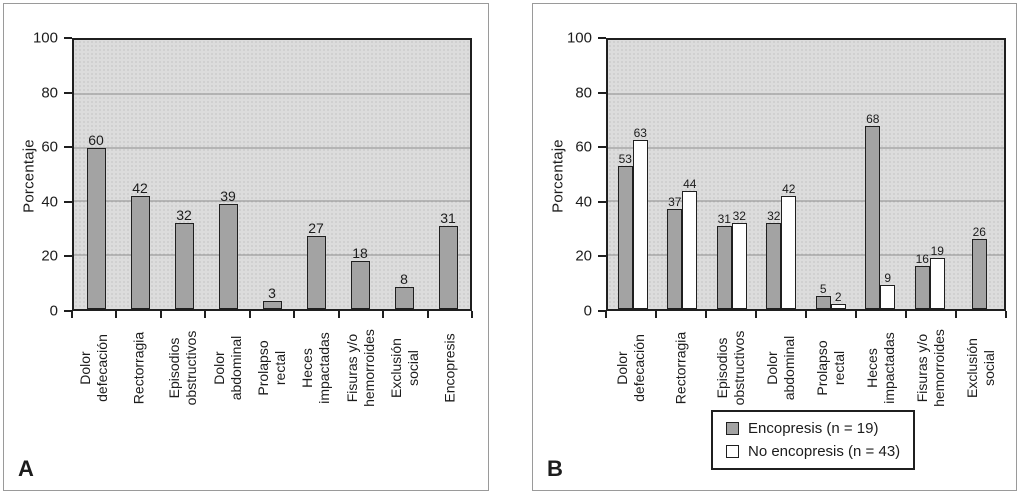 The image size is (1024, 500). I want to click on bar-group: 3, so click(272, 174).